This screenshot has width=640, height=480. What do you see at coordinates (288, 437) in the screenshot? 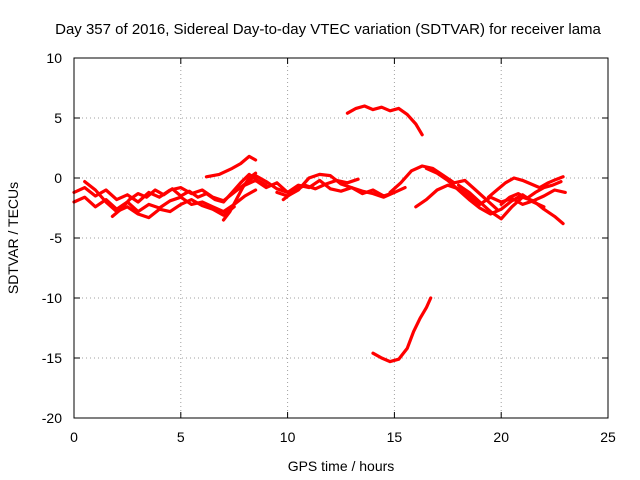
I see `x-tick-label: 10` at bounding box center [288, 437].